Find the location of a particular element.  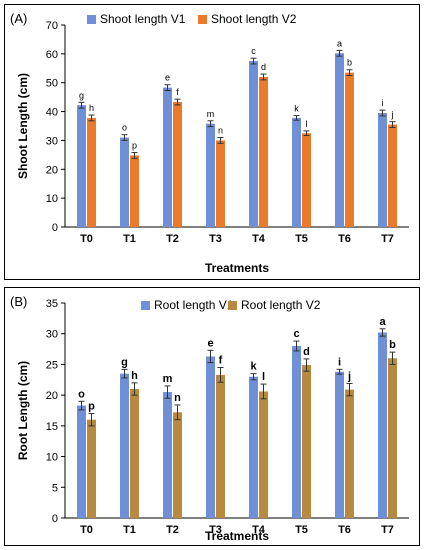

significance-letter: n is located at coordinates (177, 398).